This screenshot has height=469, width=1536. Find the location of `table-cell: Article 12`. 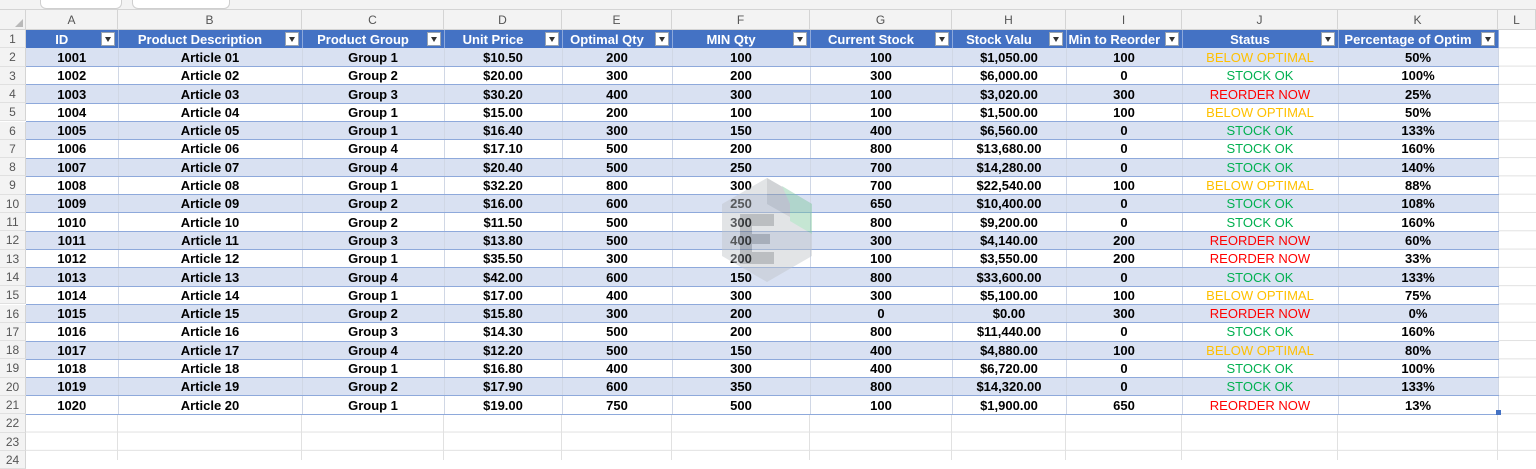

table-cell: Article 12 is located at coordinates (210, 259).